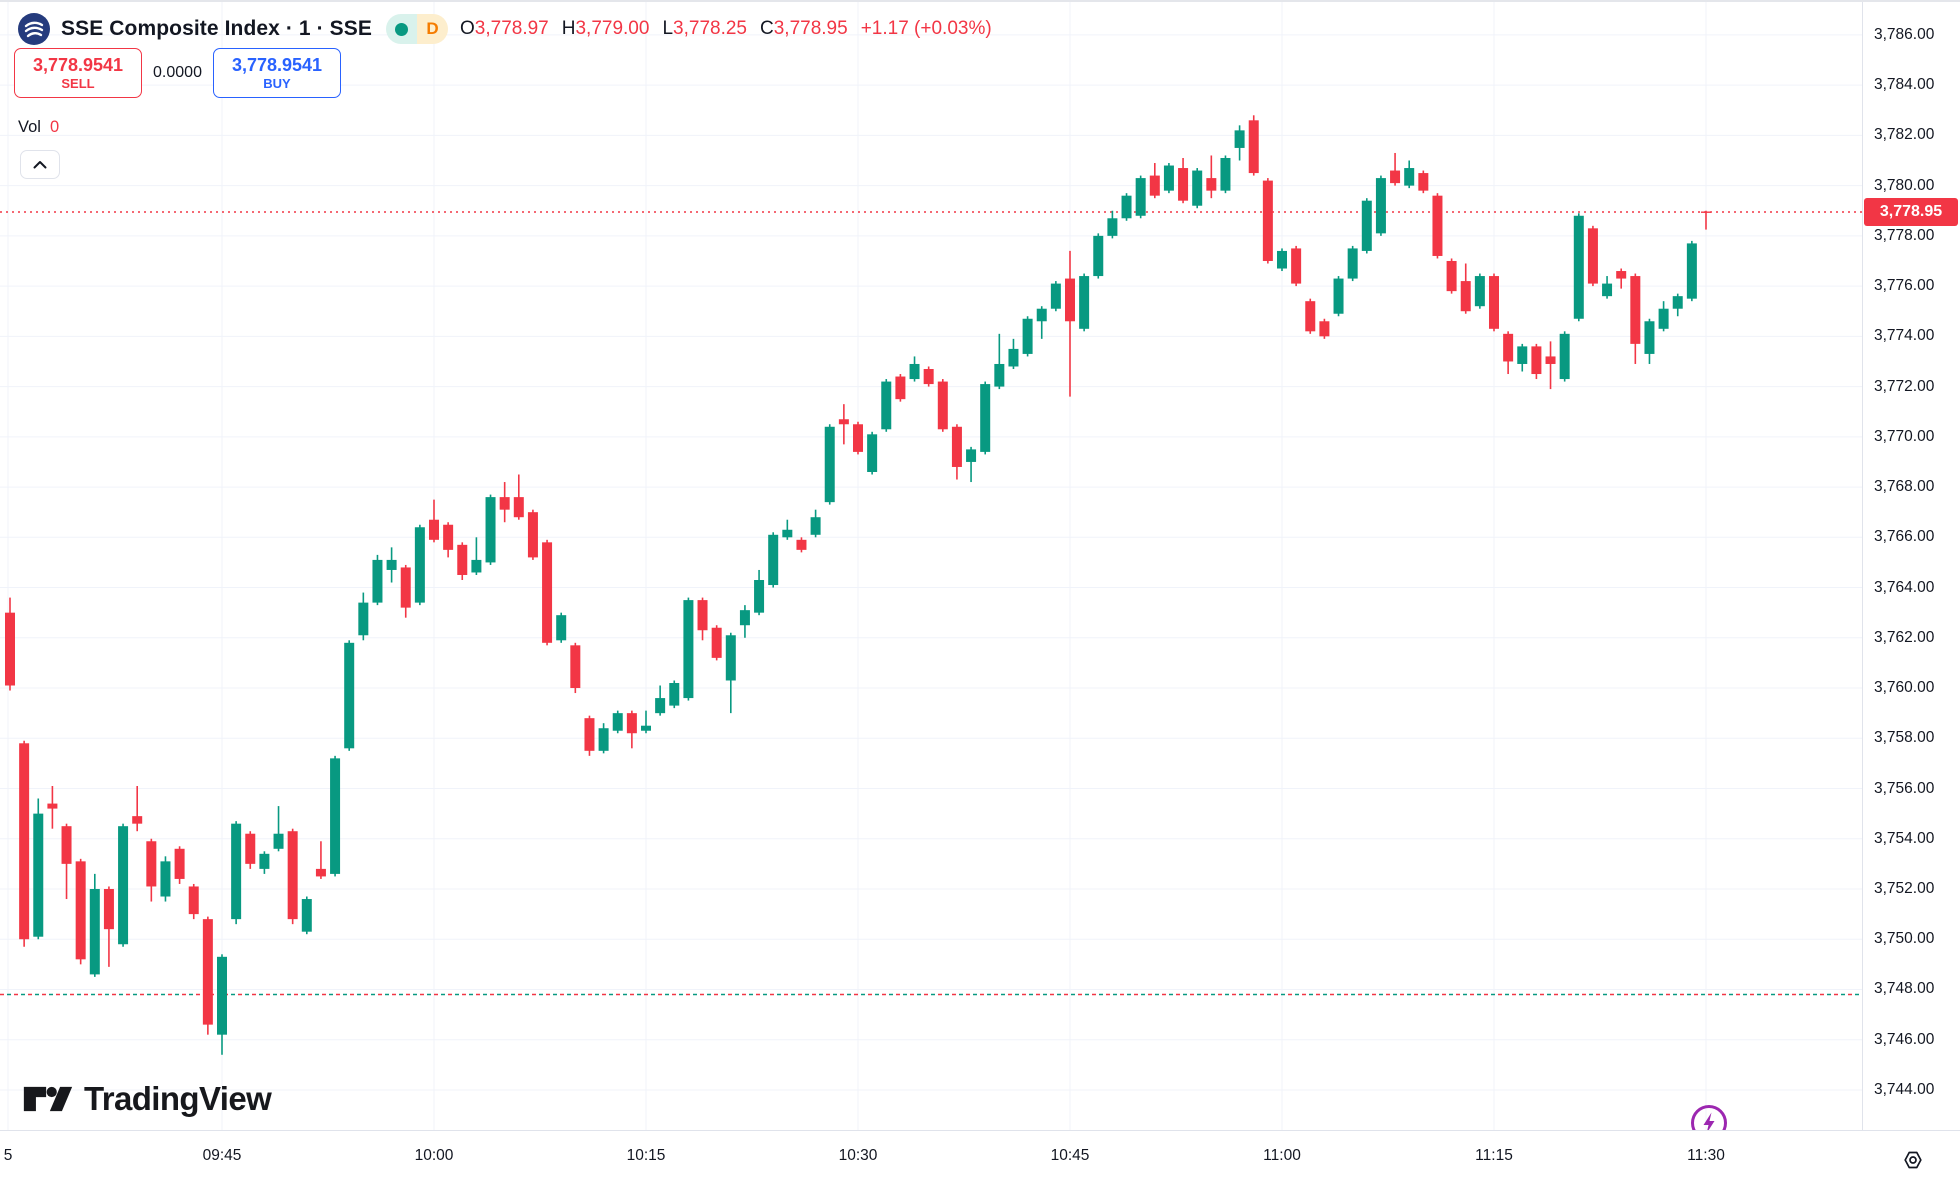  What do you see at coordinates (1904, 888) in the screenshot?
I see `price-axis-label: 3,752.00` at bounding box center [1904, 888].